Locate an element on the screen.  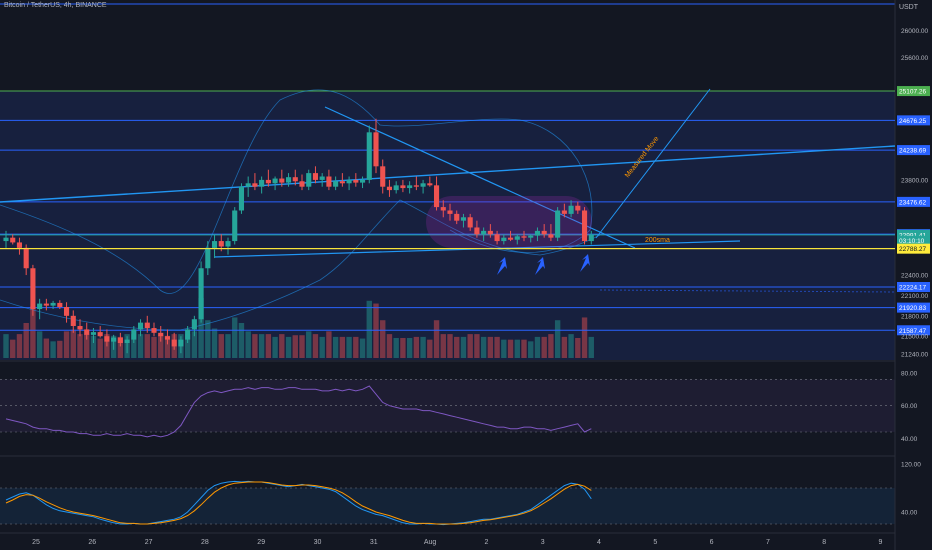
arrow-marker is located at coordinates (585, 263).